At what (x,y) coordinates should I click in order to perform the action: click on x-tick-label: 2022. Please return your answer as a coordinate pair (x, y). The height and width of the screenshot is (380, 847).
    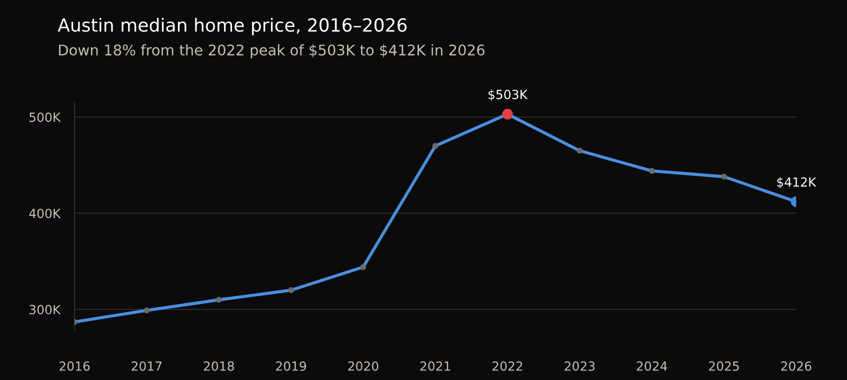
    Looking at the image, I should click on (507, 366).